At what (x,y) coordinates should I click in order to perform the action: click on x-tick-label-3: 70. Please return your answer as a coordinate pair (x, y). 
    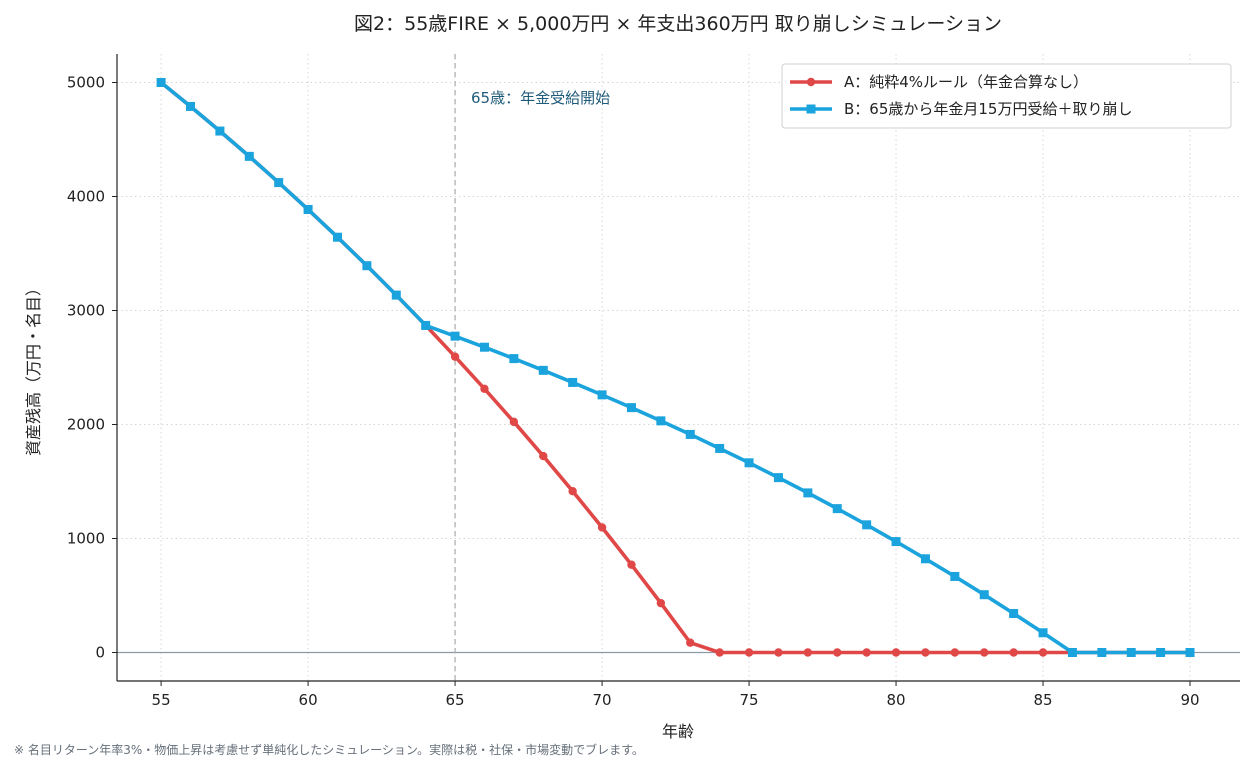
    Looking at the image, I should click on (602, 700).